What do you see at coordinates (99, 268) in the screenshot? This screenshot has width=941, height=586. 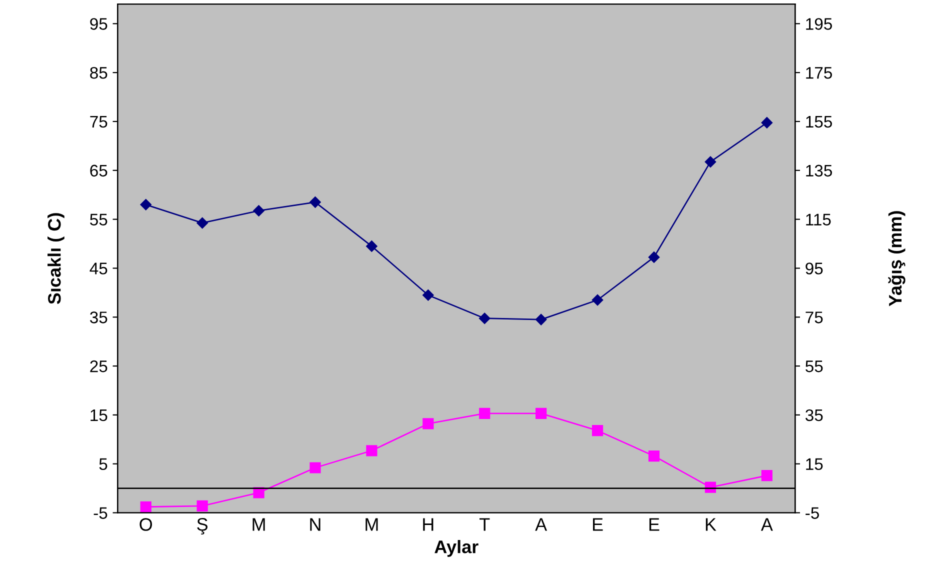 I see `y-tick-label: 45` at bounding box center [99, 268].